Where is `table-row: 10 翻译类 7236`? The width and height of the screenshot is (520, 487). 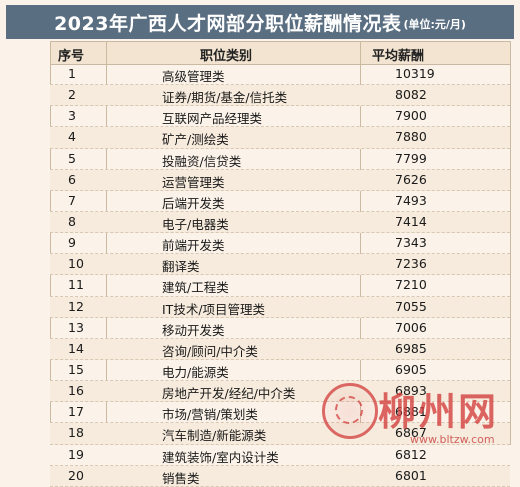
table-row: 10 翻译类 7236 is located at coordinates (280, 265).